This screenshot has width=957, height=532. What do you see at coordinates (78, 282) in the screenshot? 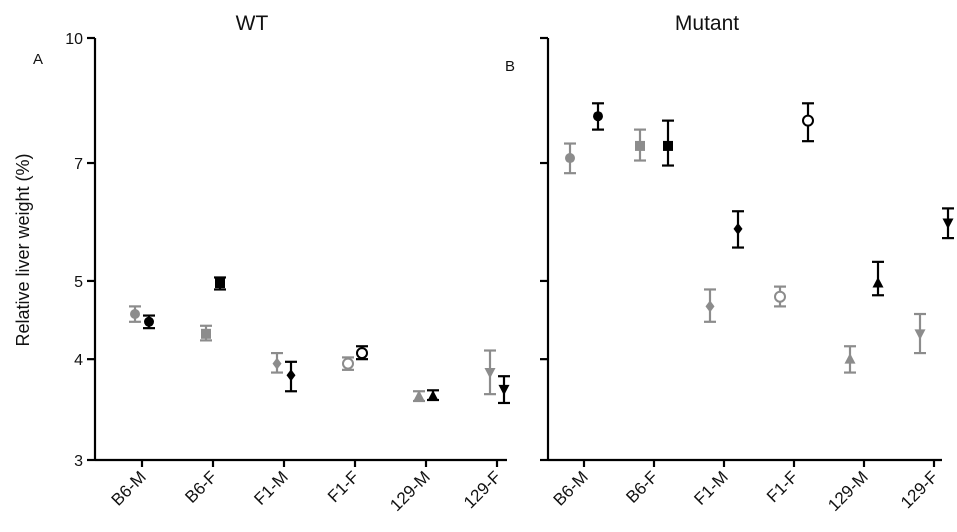
I see `y-tick-label: 5` at bounding box center [78, 282].